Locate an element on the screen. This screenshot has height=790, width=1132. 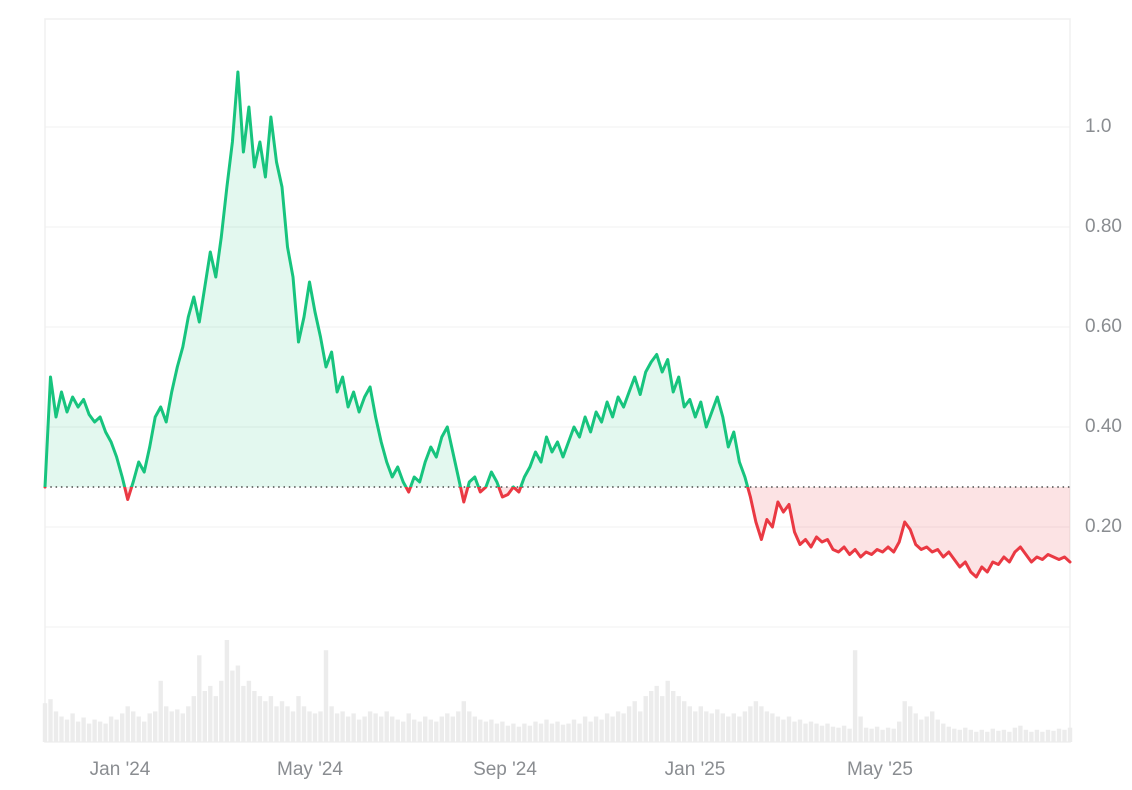
x-axis-label: May '25 is located at coordinates (880, 769).